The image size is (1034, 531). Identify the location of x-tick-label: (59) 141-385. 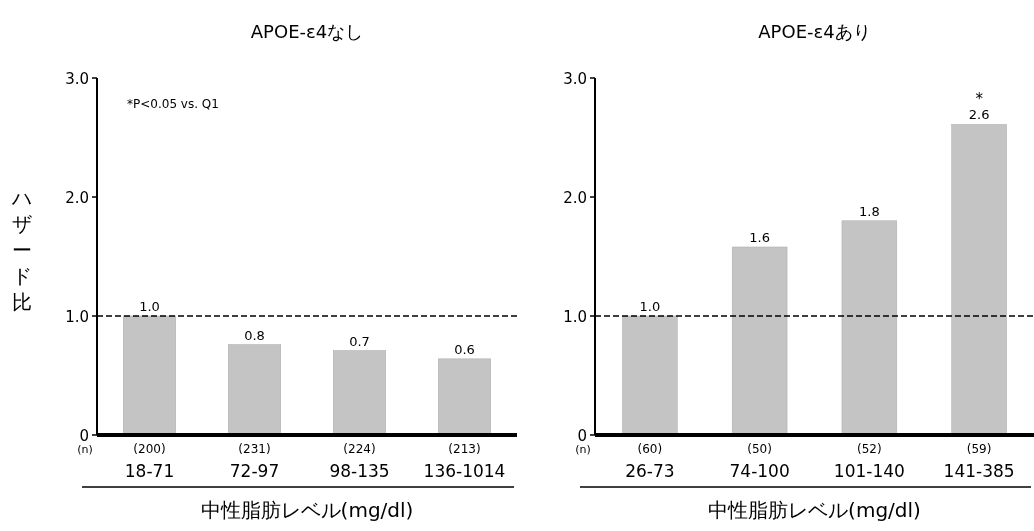
(979, 461).